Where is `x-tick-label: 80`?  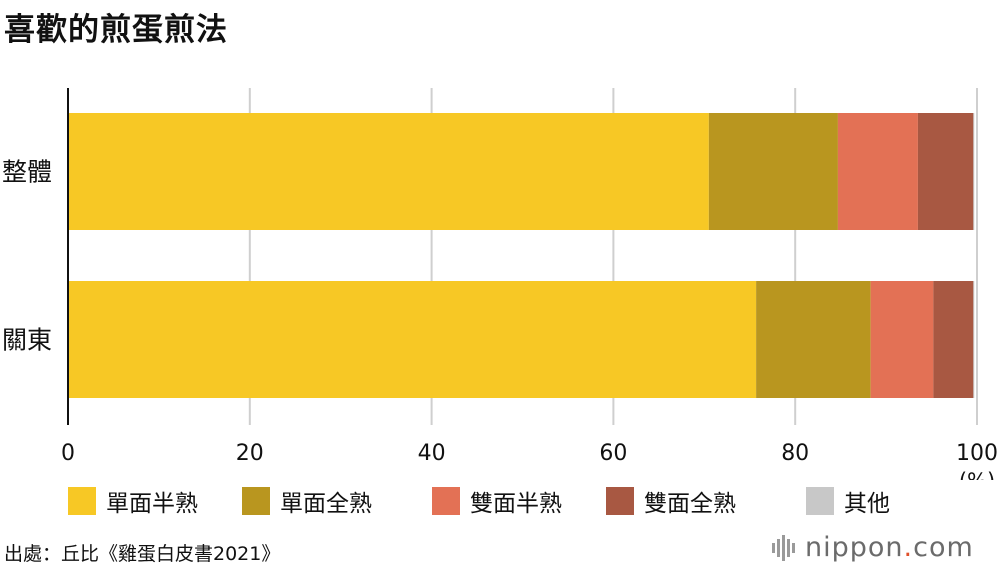
x-tick-label: 80 is located at coordinates (795, 453).